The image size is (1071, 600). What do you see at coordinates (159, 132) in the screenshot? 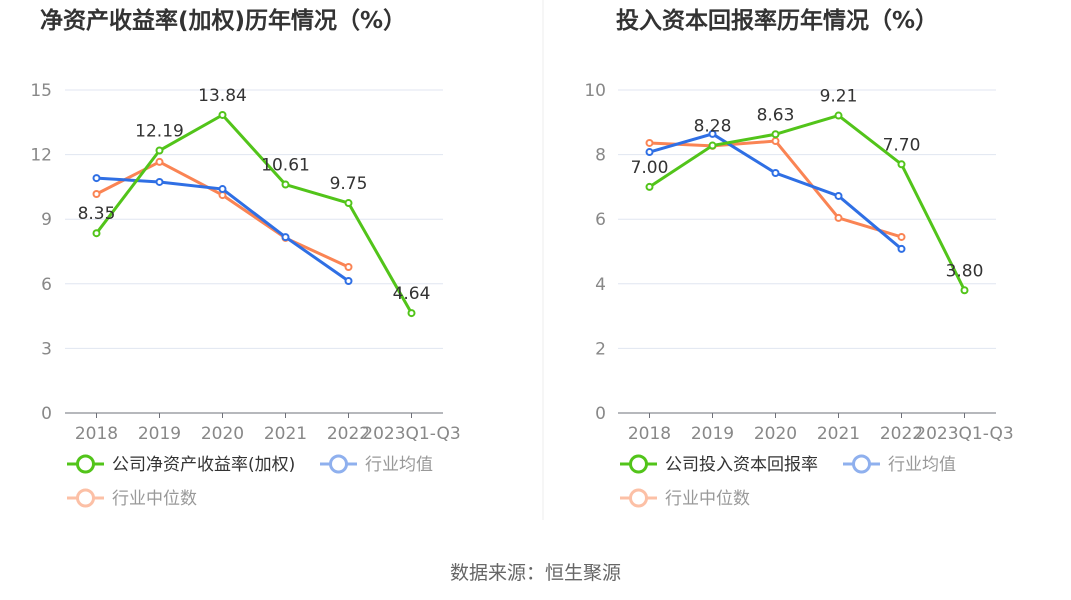
I see `data-label: 12.19` at bounding box center [159, 132].